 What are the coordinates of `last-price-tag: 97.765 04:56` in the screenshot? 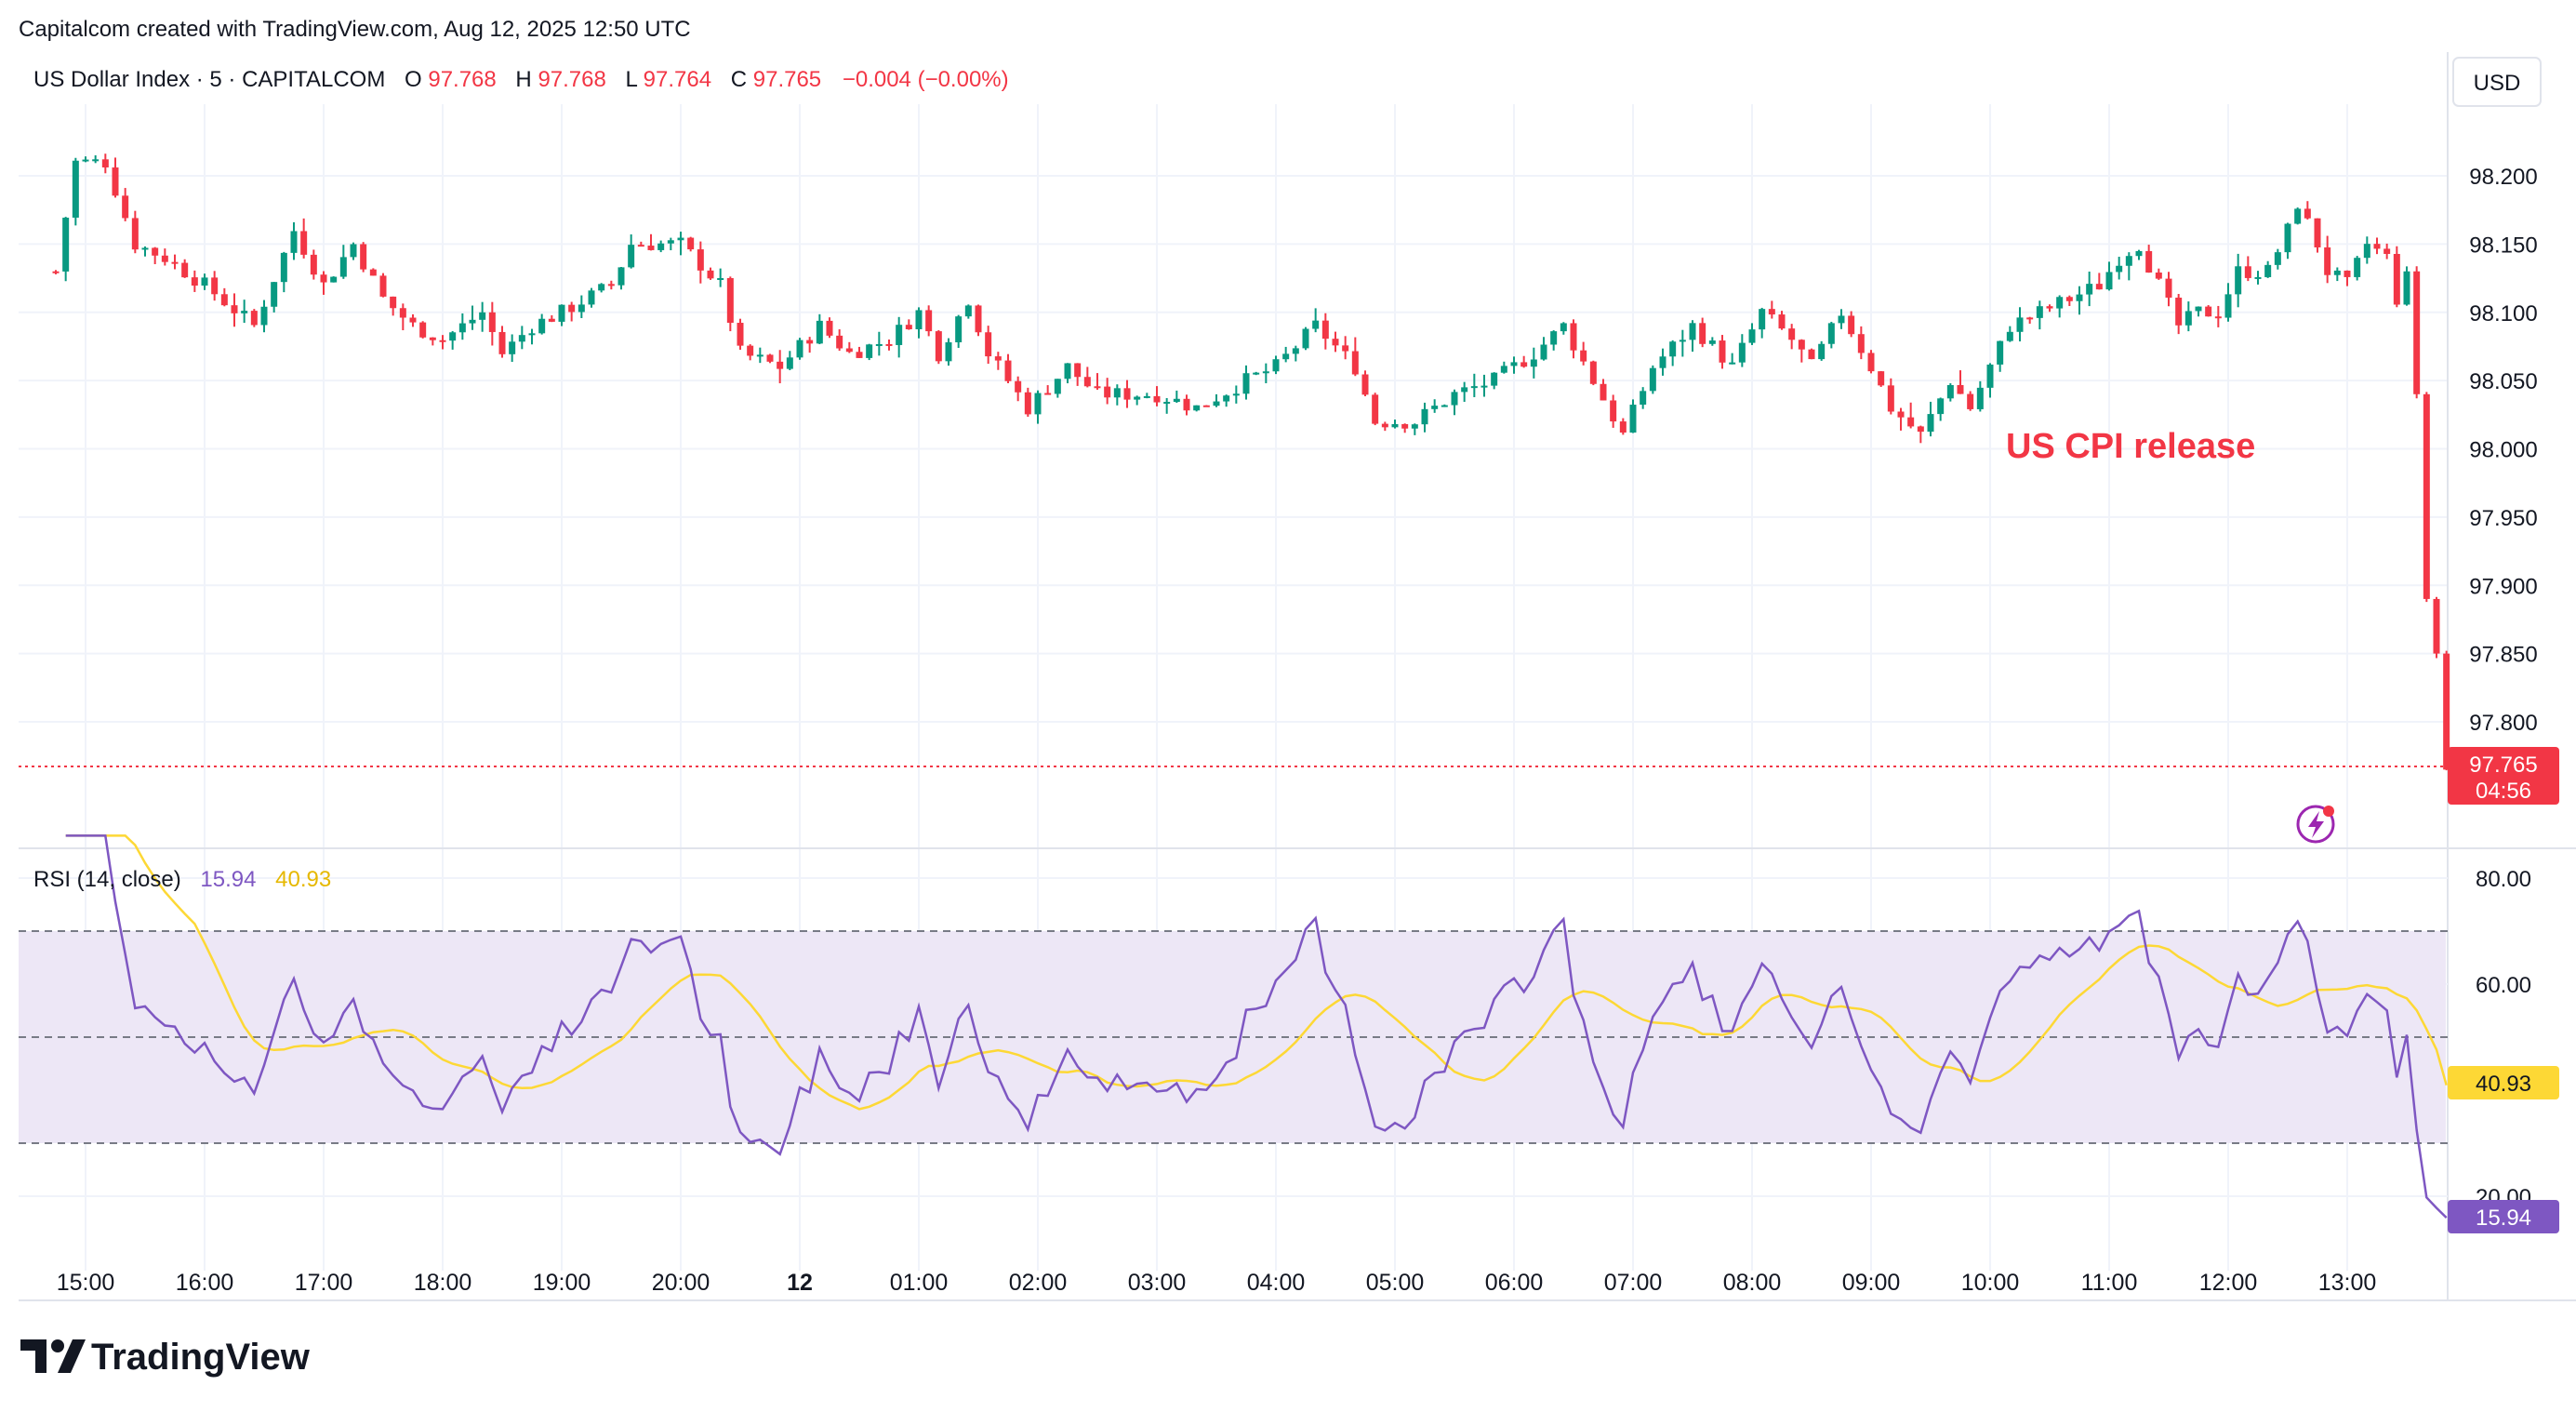 It's located at (2503, 776).